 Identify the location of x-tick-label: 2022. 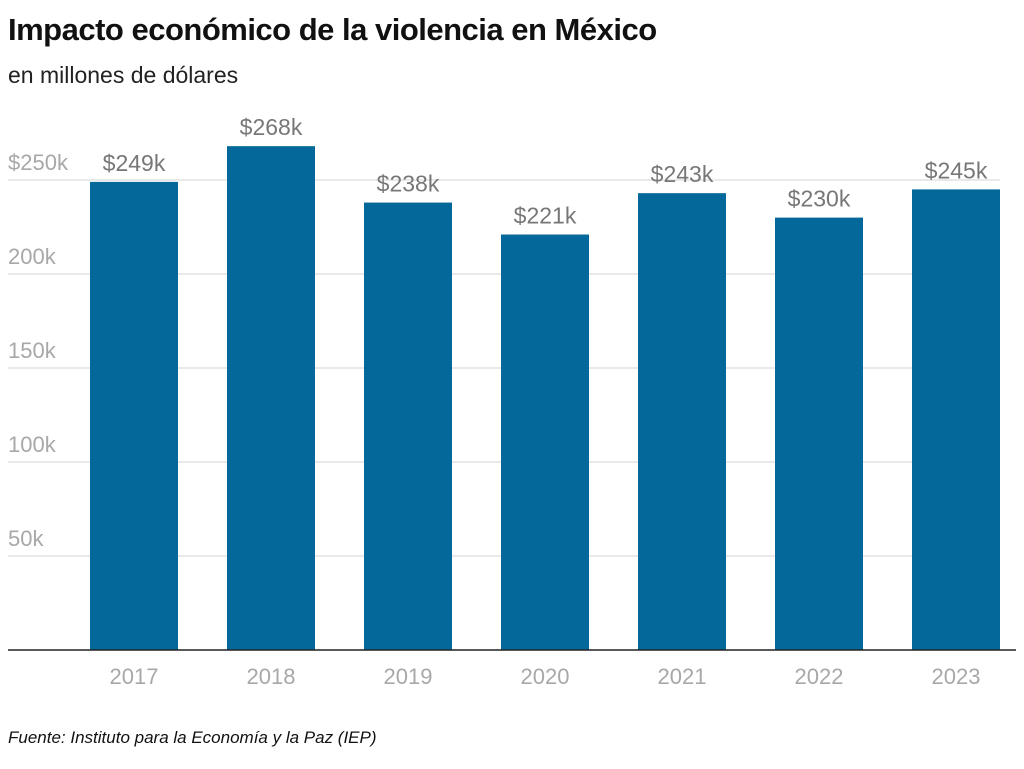
(819, 676).